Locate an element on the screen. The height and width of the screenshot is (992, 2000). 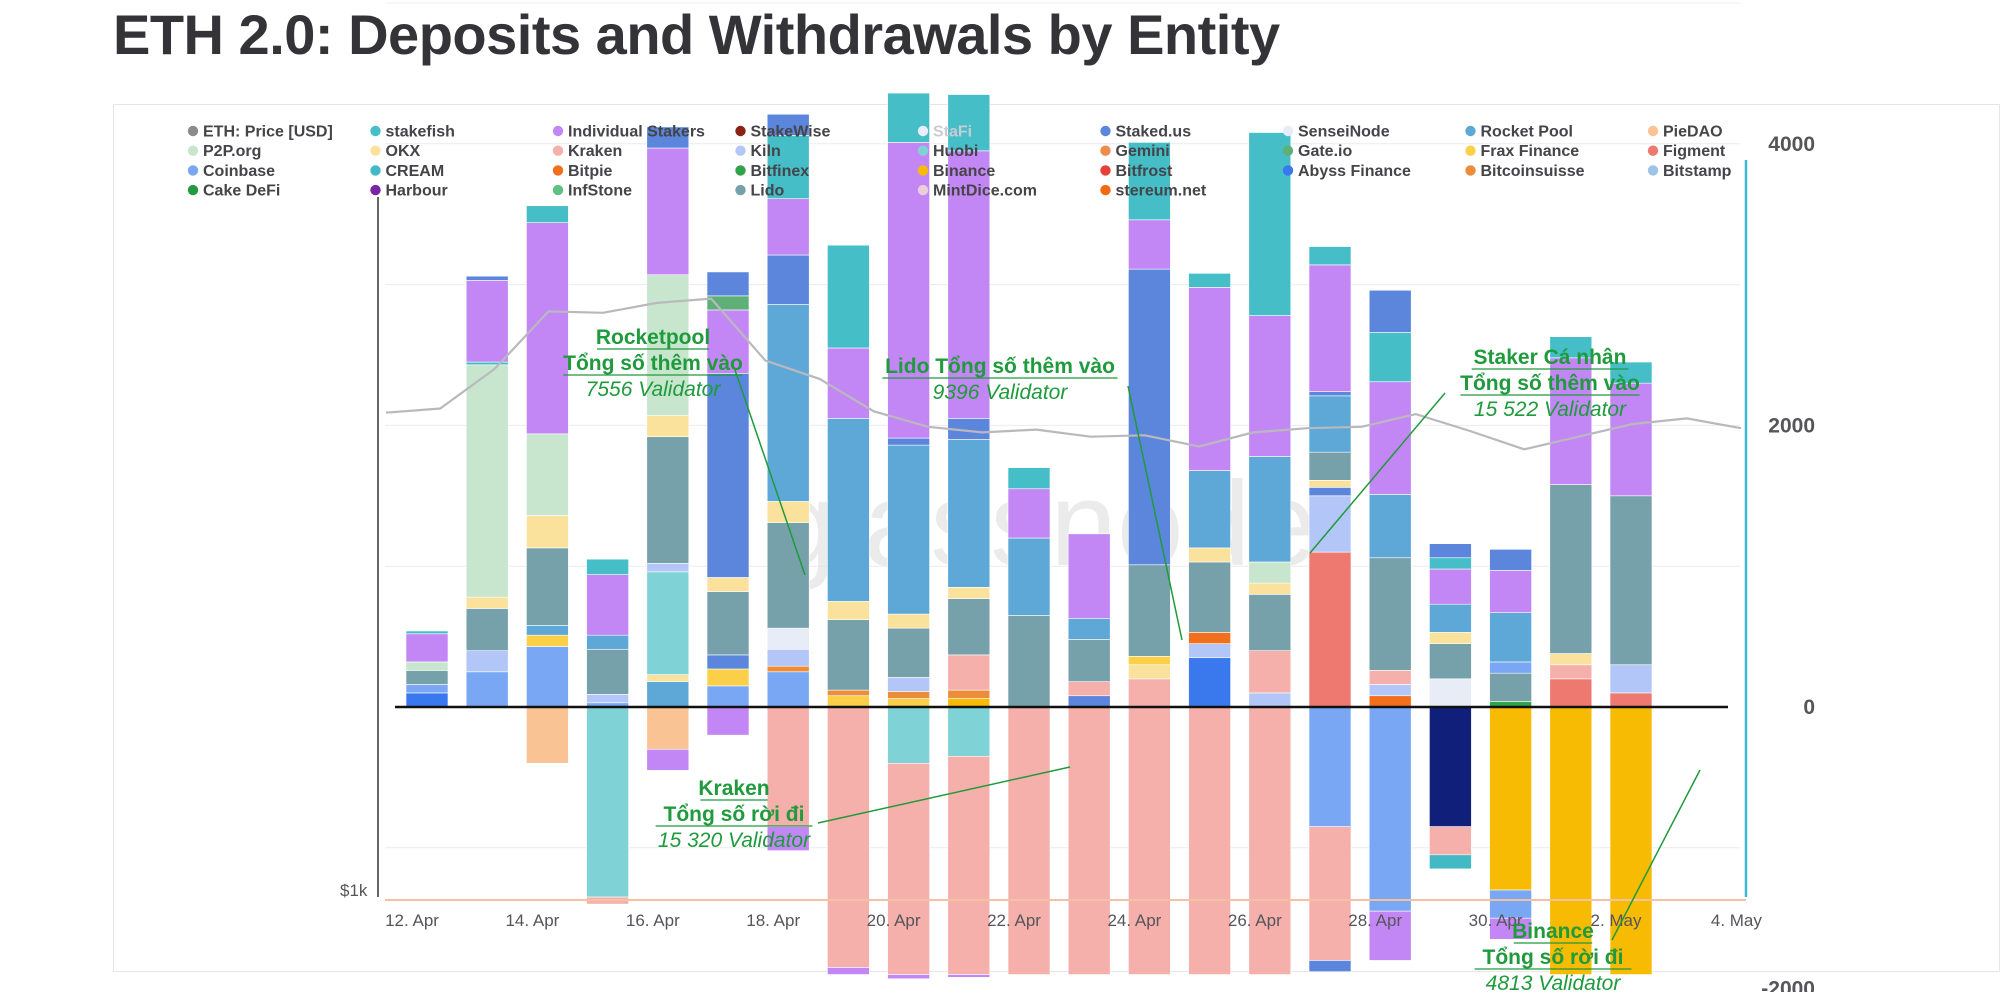
legend-label-bitfrost: Bitfrost is located at coordinates (1145, 171).